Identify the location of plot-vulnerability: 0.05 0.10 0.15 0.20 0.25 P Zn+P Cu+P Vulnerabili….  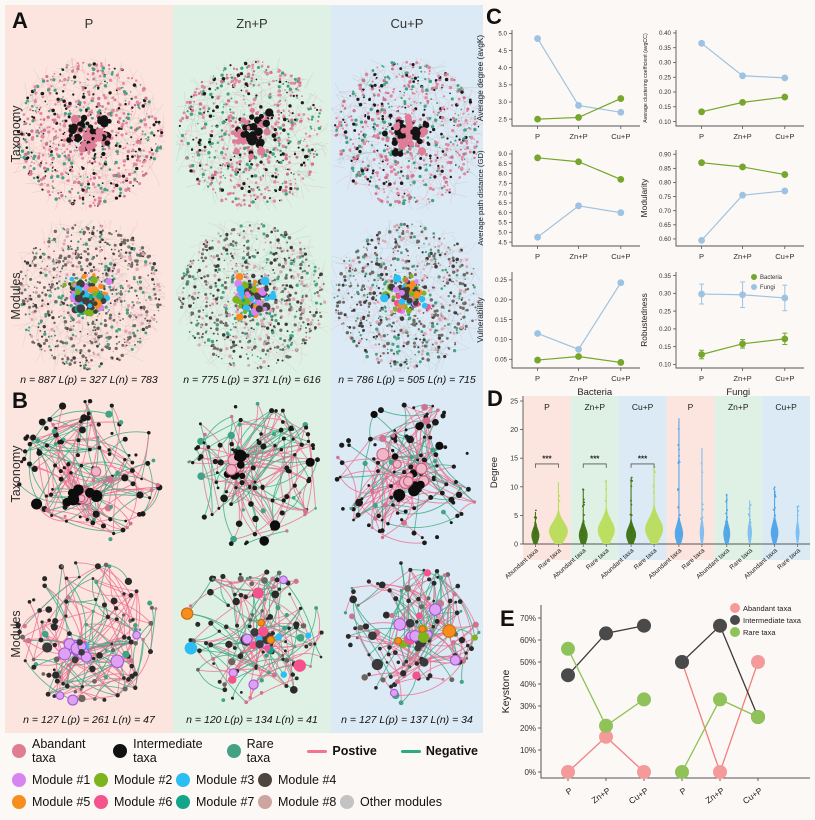
(557, 327).